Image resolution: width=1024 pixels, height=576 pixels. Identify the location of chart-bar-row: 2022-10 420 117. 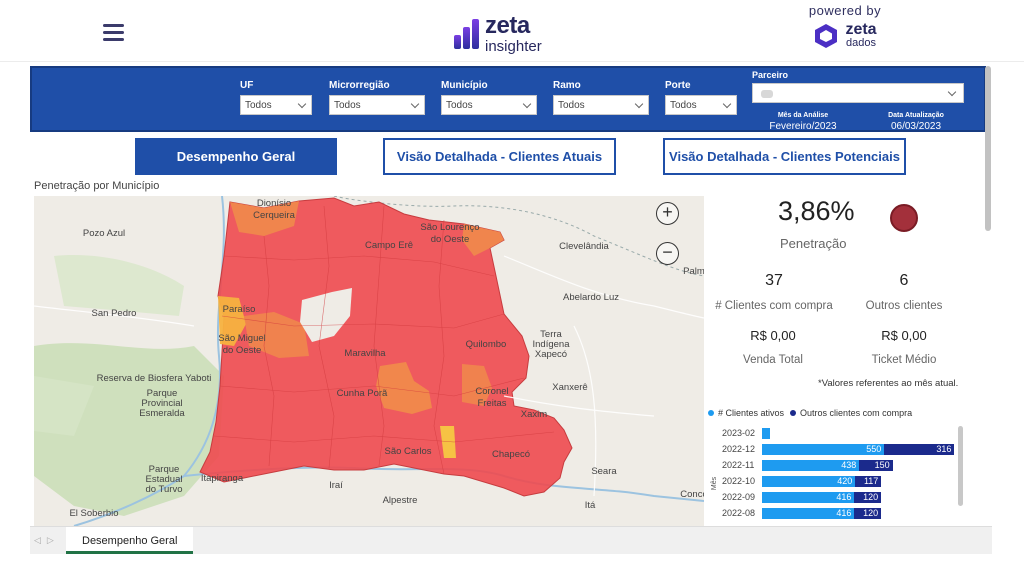
(838, 482).